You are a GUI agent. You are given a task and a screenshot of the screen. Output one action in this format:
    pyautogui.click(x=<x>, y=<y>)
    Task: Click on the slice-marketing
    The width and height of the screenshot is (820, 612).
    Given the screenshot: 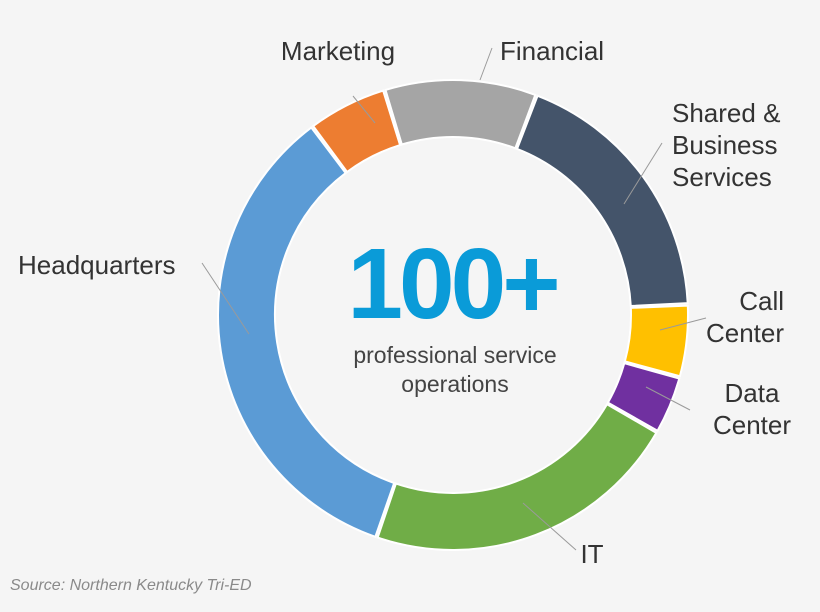 What is the action you would take?
    pyautogui.click(x=356, y=131)
    